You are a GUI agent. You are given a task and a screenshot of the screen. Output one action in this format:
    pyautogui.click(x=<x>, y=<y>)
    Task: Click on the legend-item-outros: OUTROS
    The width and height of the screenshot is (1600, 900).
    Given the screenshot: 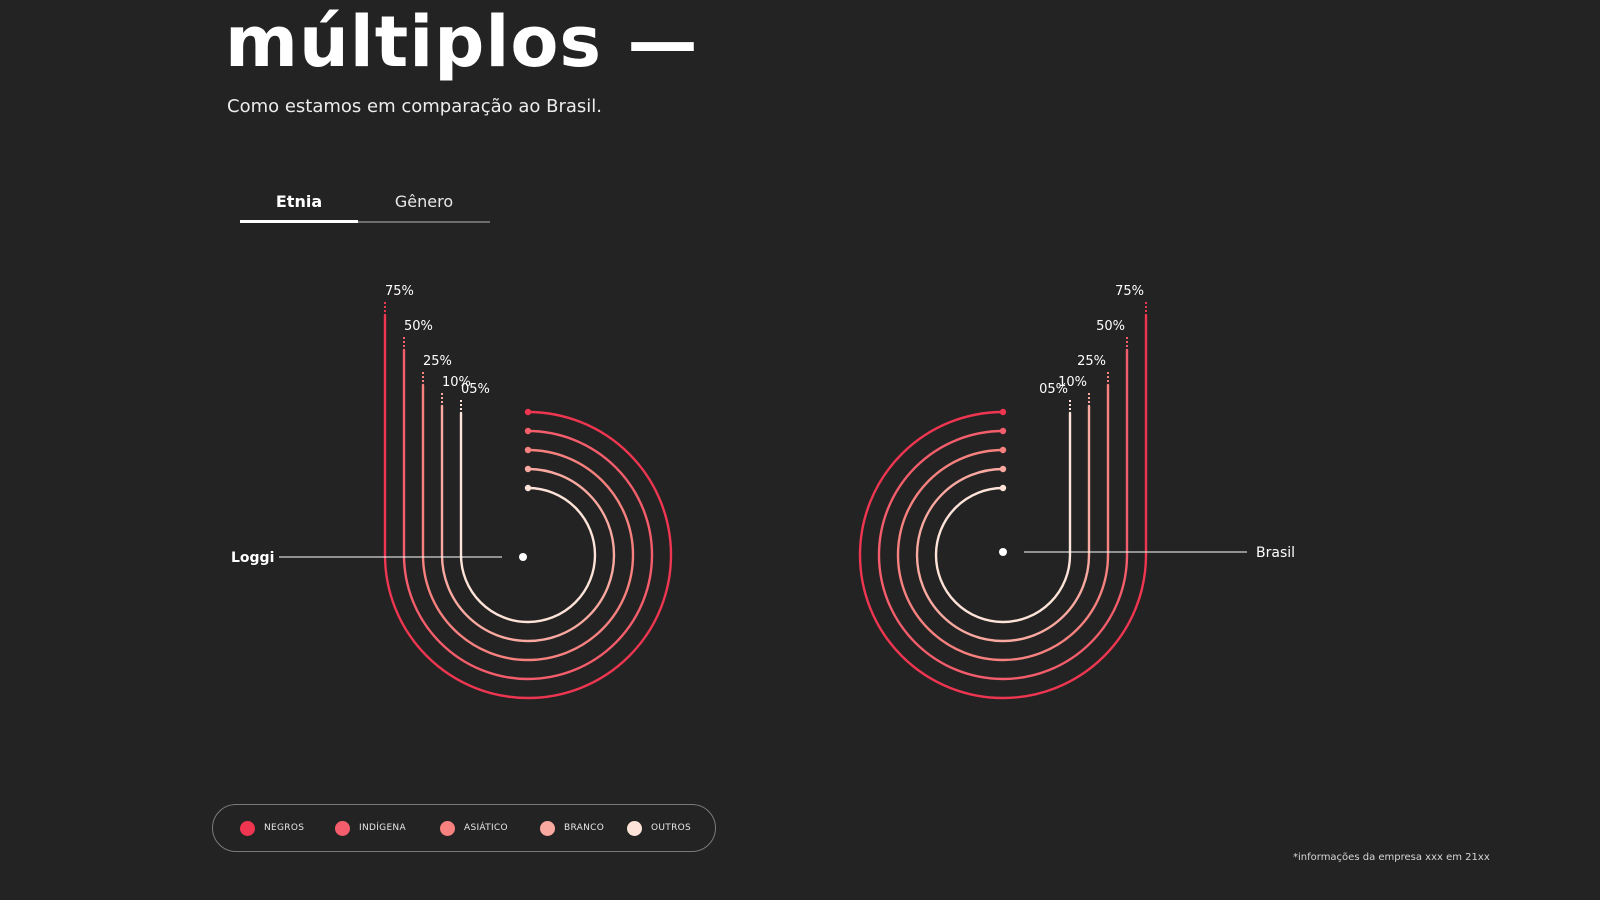 What is the action you would take?
    pyautogui.click(x=659, y=828)
    